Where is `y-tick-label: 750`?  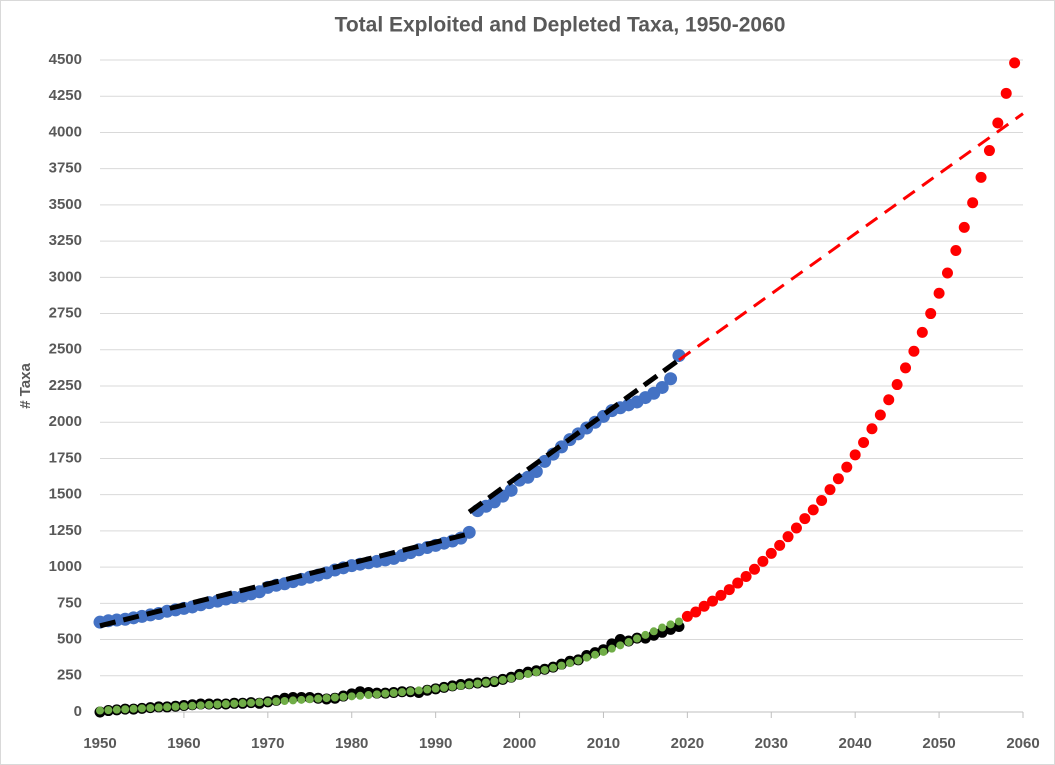
y-tick-label: 750 is located at coordinates (69, 602).